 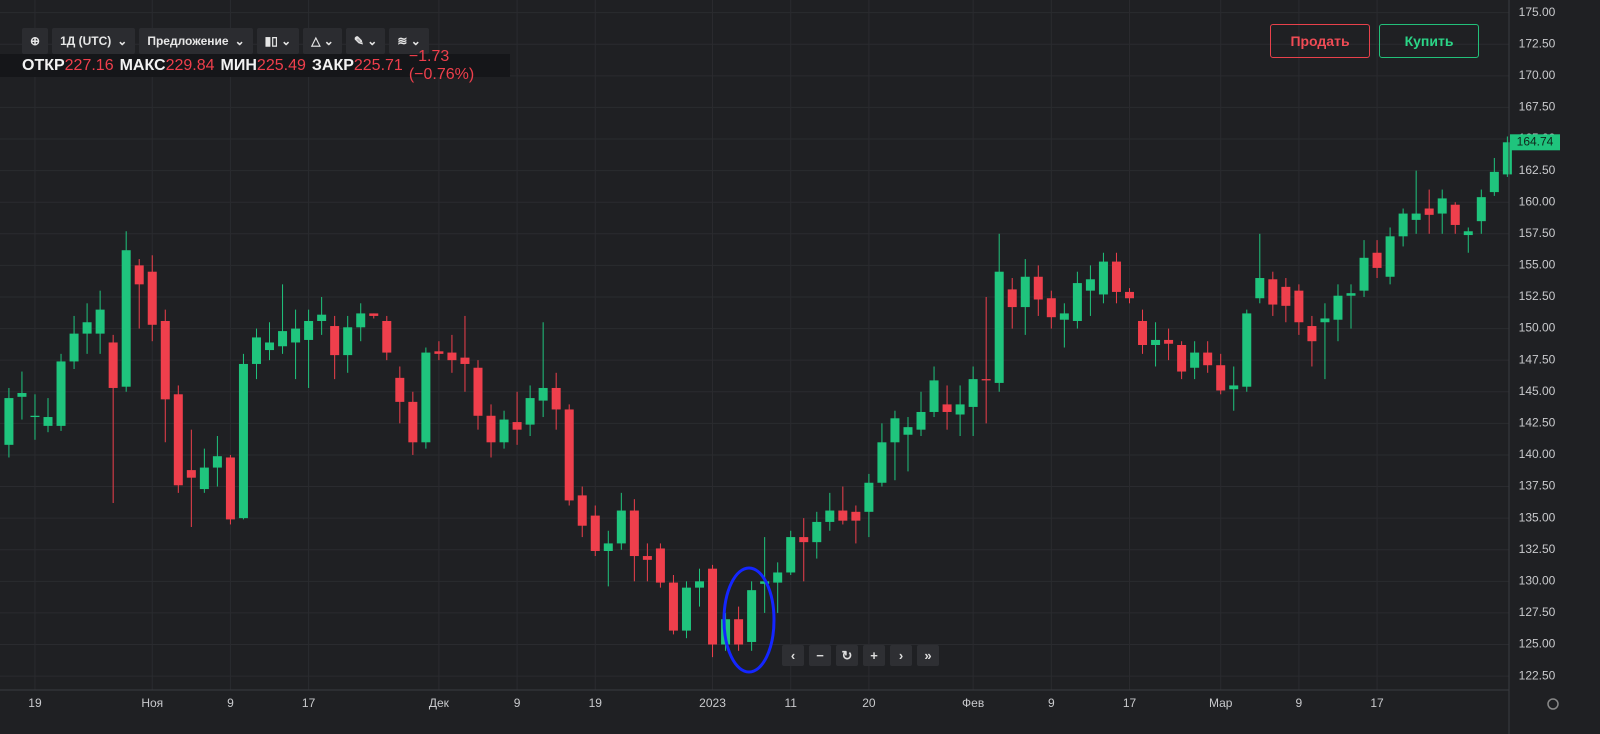 I want to click on x-tick-label: 20, so click(x=869, y=703).